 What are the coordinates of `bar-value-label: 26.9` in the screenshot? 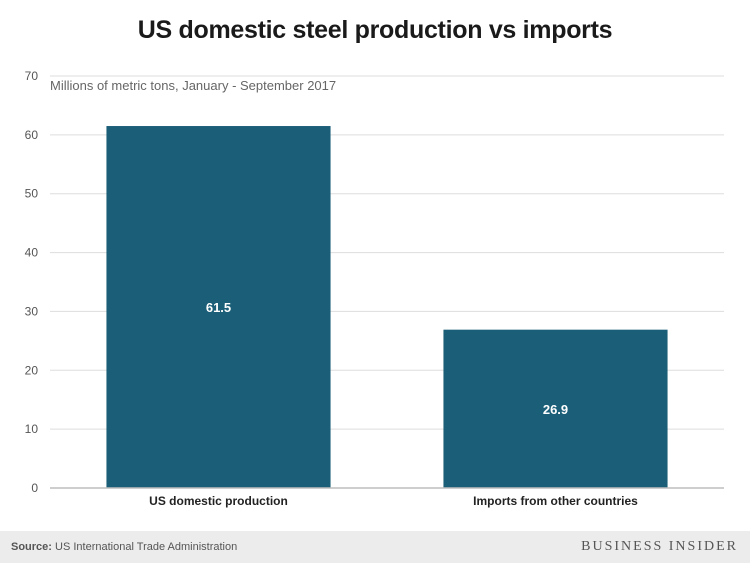 It's located at (555, 409).